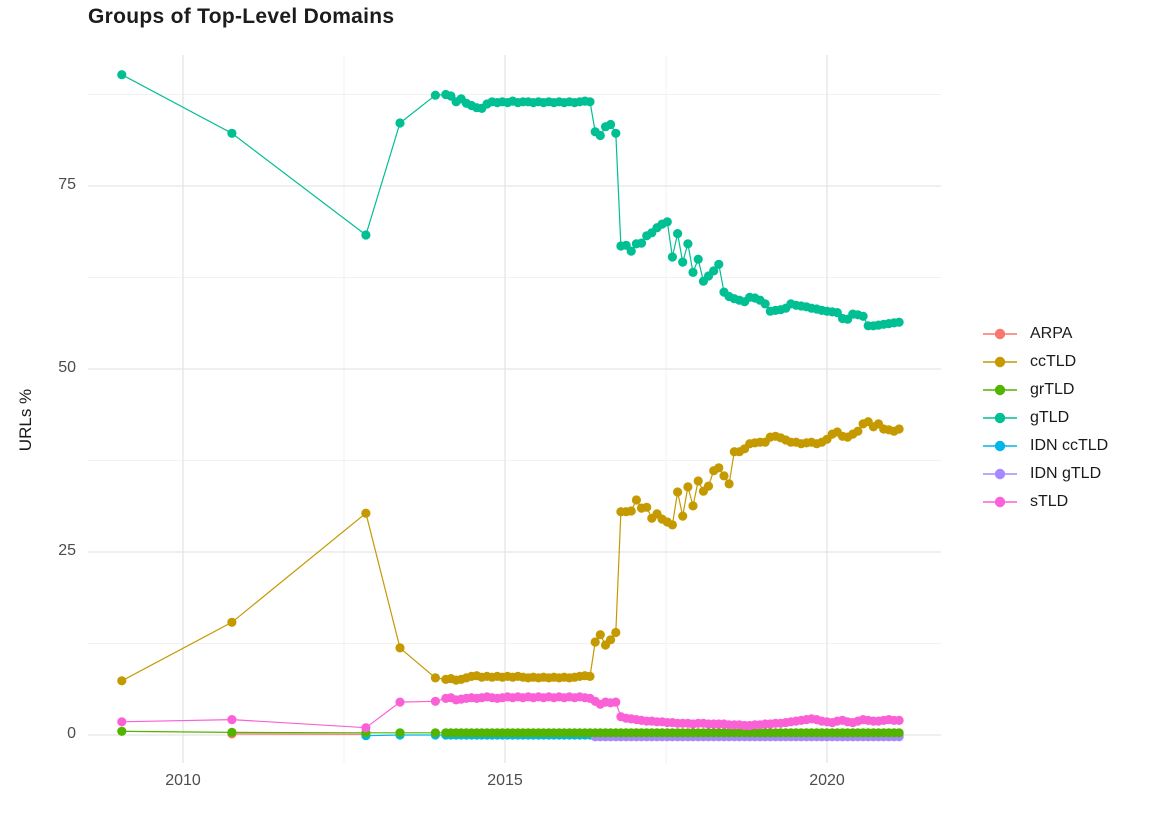  I want to click on legend-item-grtld: grTLD, so click(1045, 390).